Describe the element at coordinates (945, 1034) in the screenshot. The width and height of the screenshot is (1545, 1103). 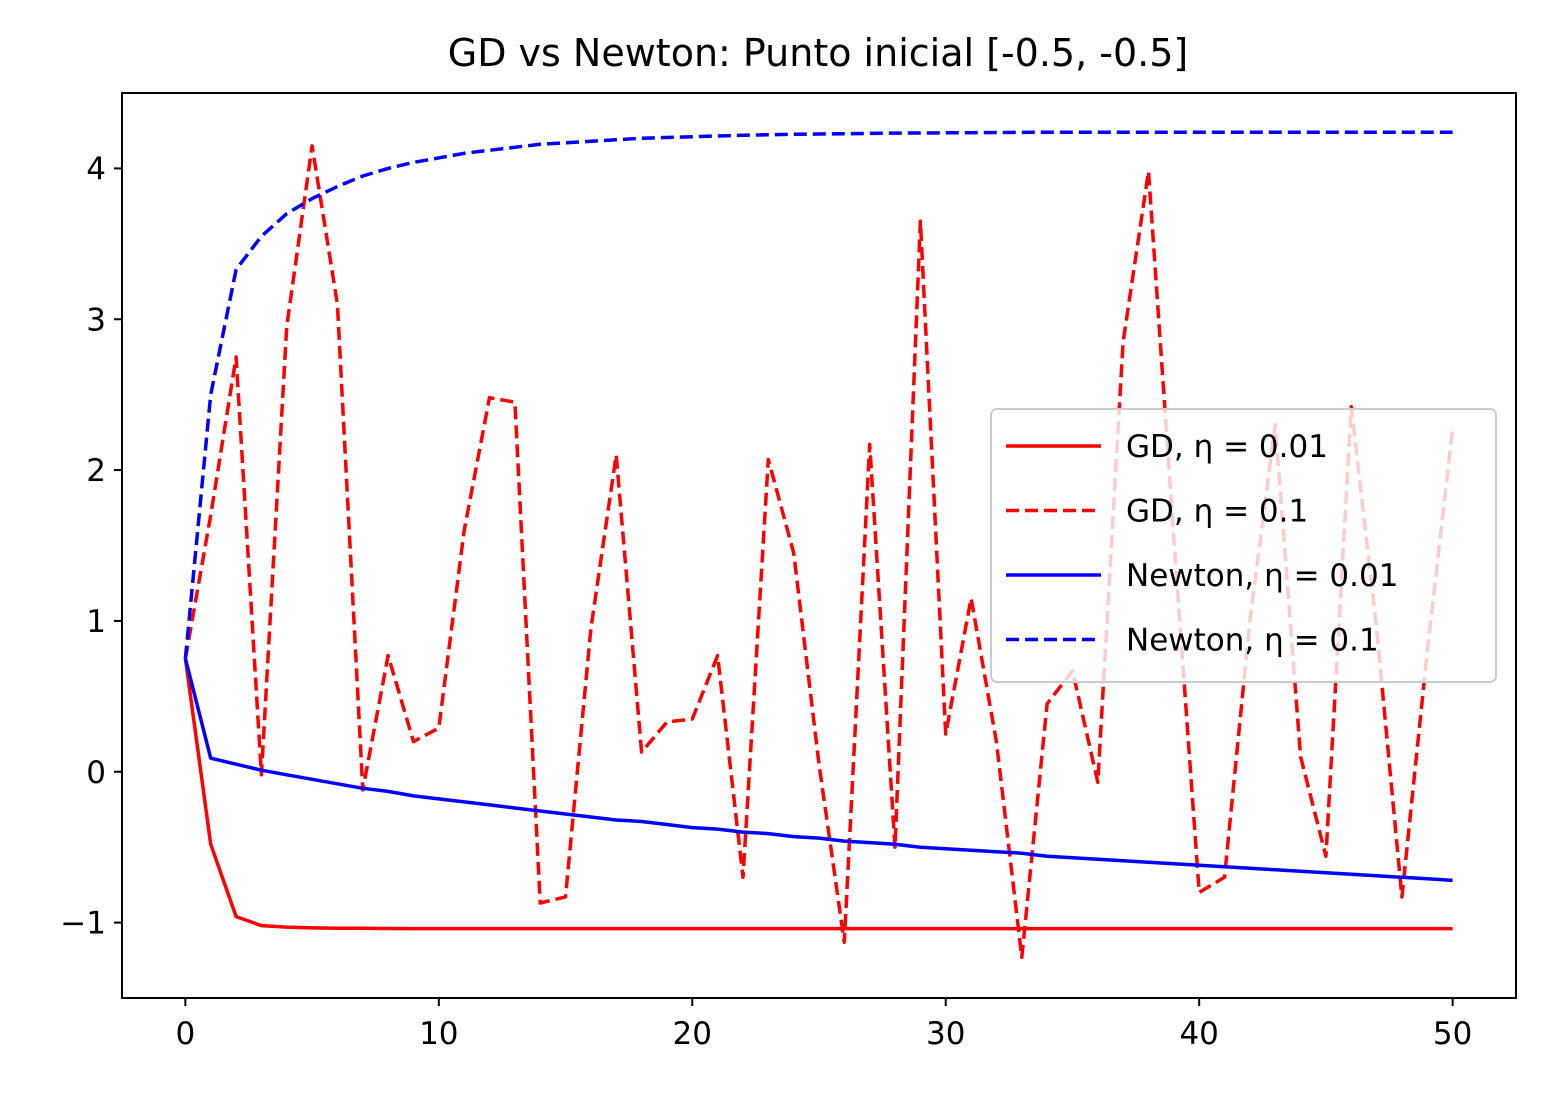
I see `x-tick-label: 30` at that location.